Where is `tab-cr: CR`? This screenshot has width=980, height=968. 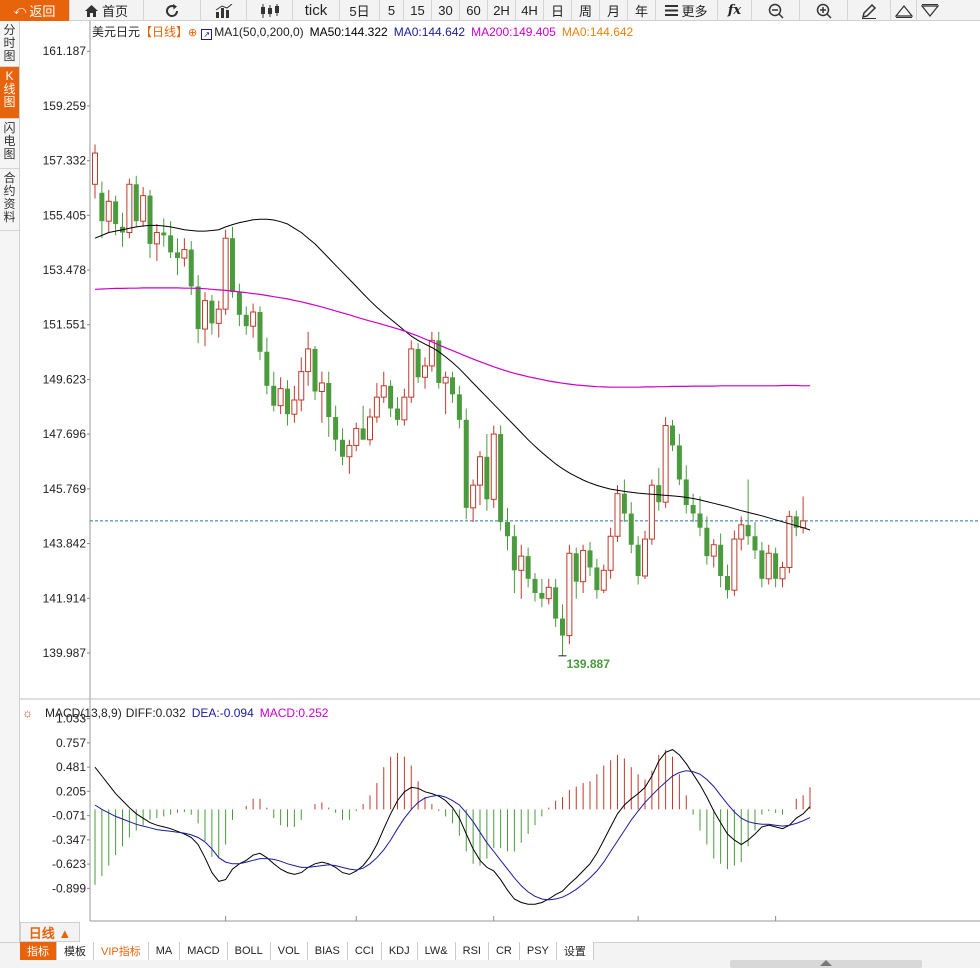 tab-cr: CR is located at coordinates (504, 951).